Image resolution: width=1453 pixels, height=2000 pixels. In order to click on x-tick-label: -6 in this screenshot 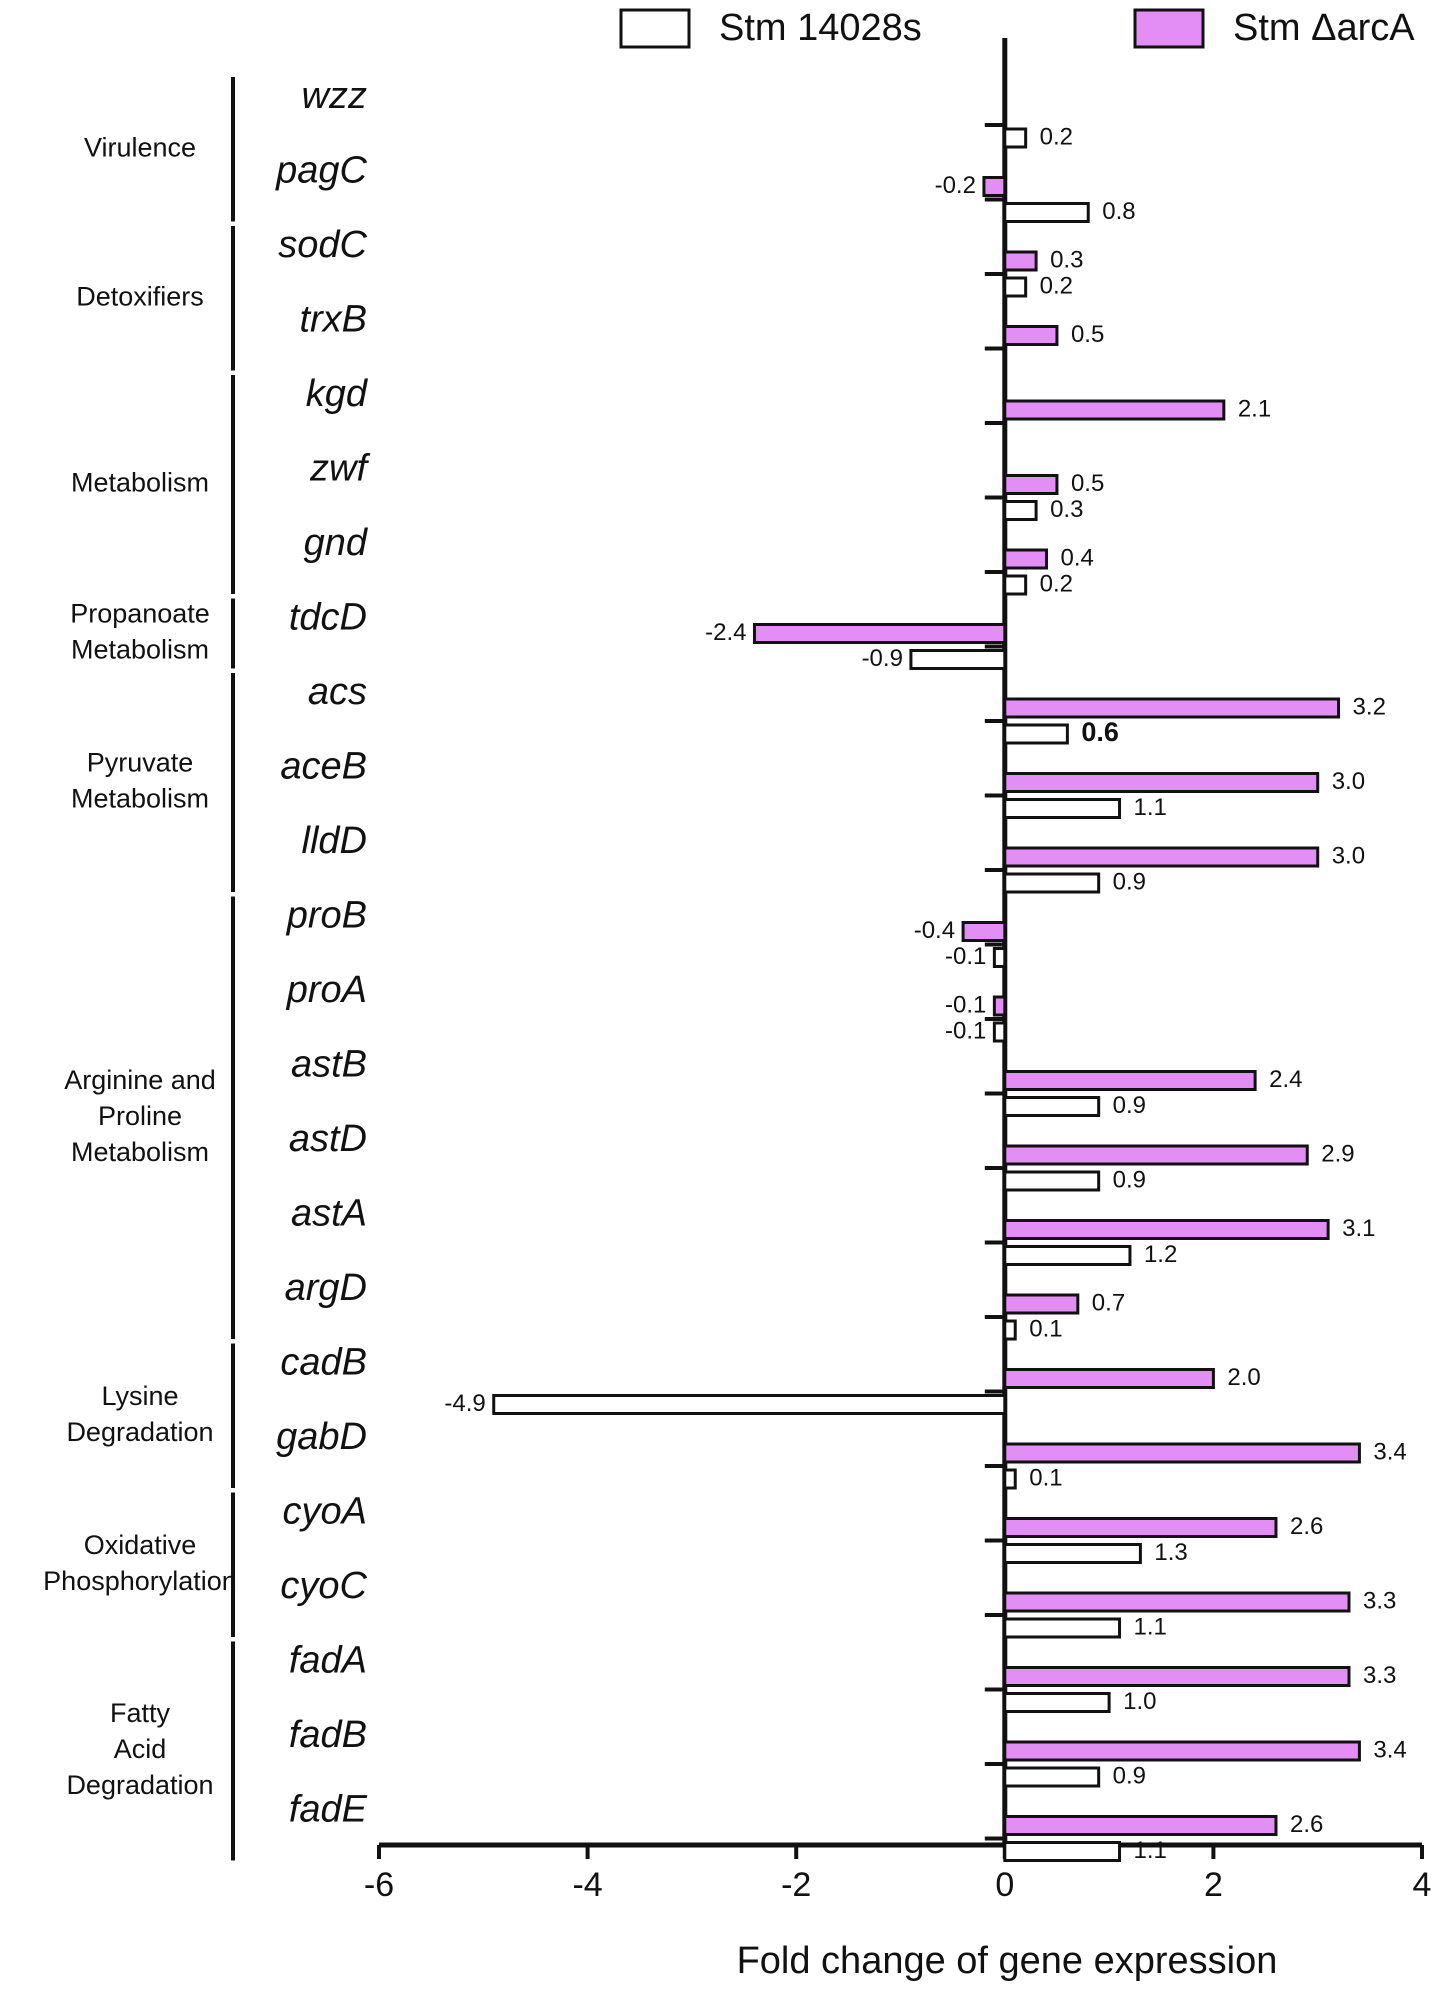, I will do `click(379, 1885)`.